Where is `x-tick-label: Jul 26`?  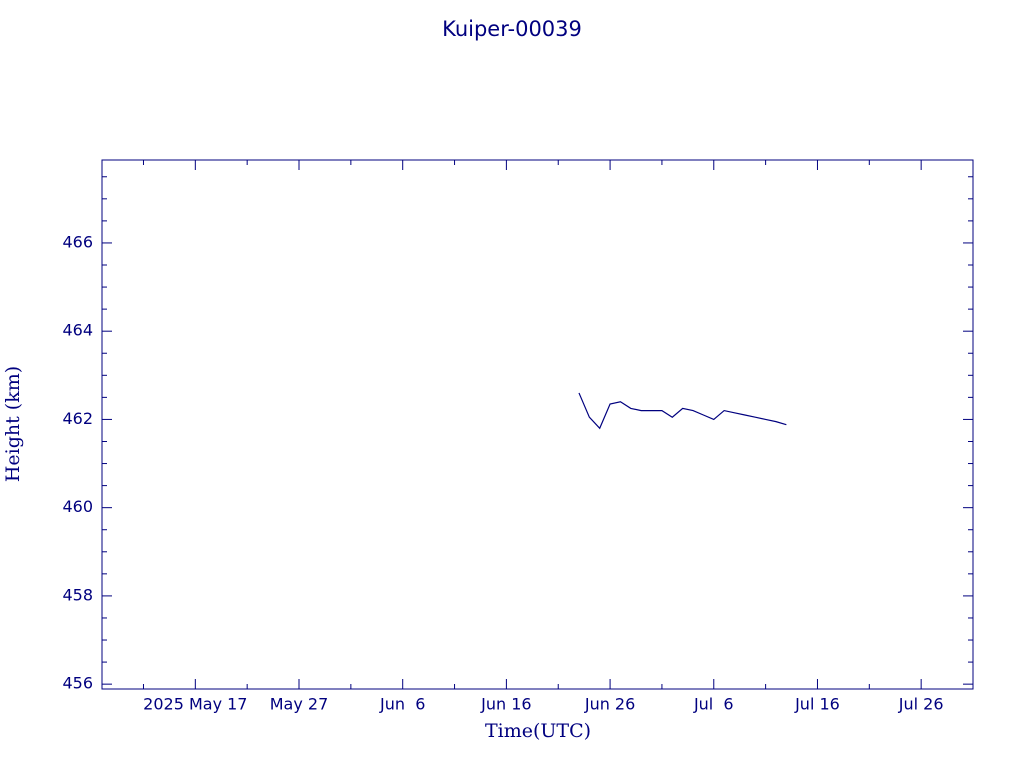 x-tick-label: Jul 26 is located at coordinates (921, 704).